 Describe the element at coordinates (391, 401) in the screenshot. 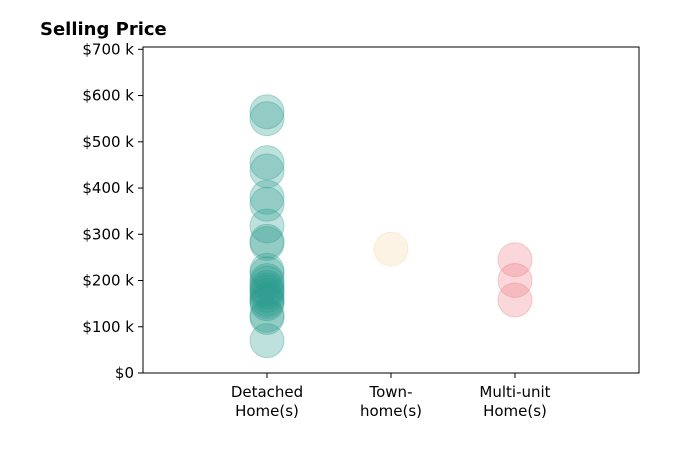

I see `x-tick-label: Town-home(s)` at that location.